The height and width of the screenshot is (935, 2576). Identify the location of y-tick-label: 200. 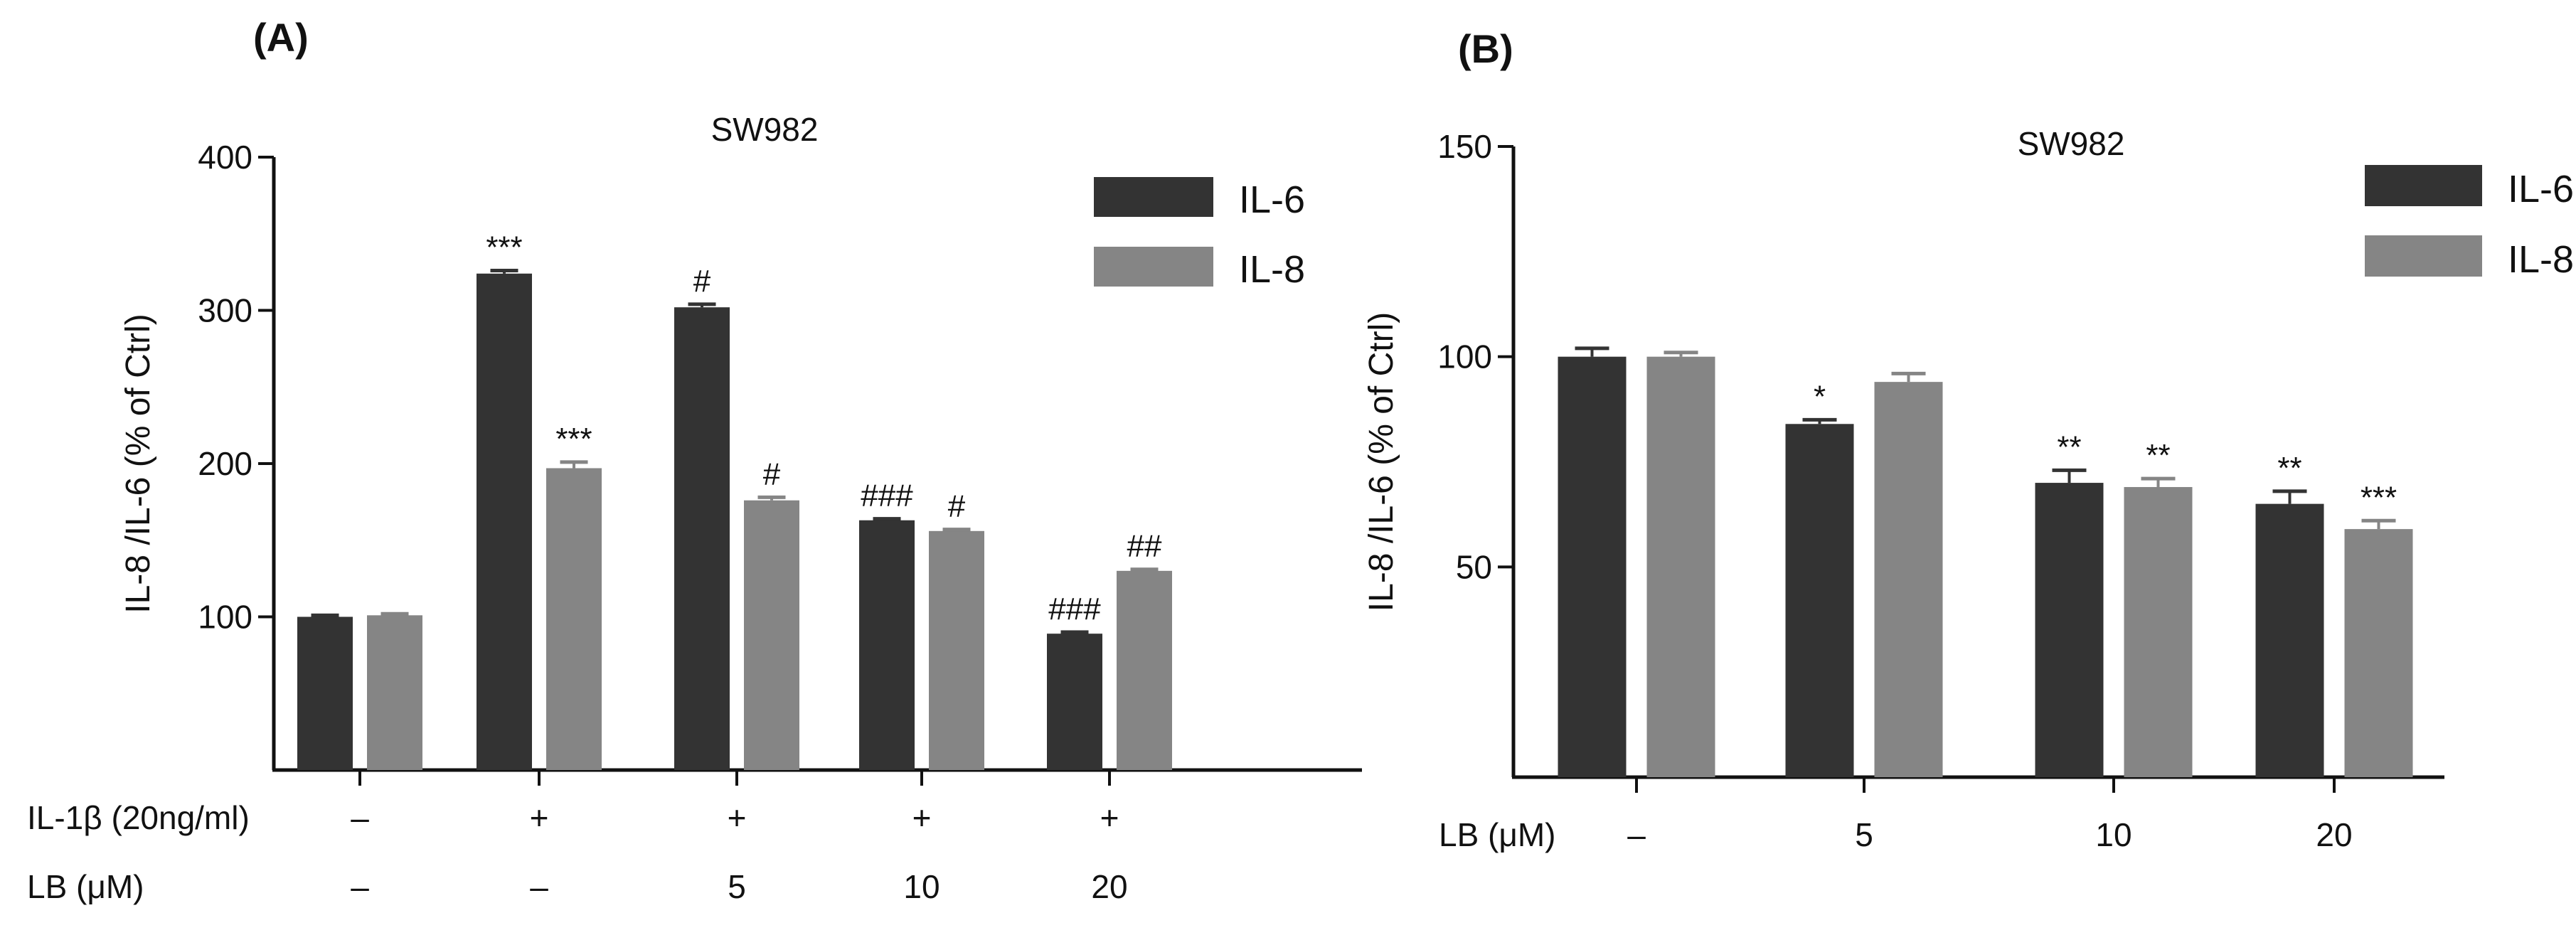
(225, 463).